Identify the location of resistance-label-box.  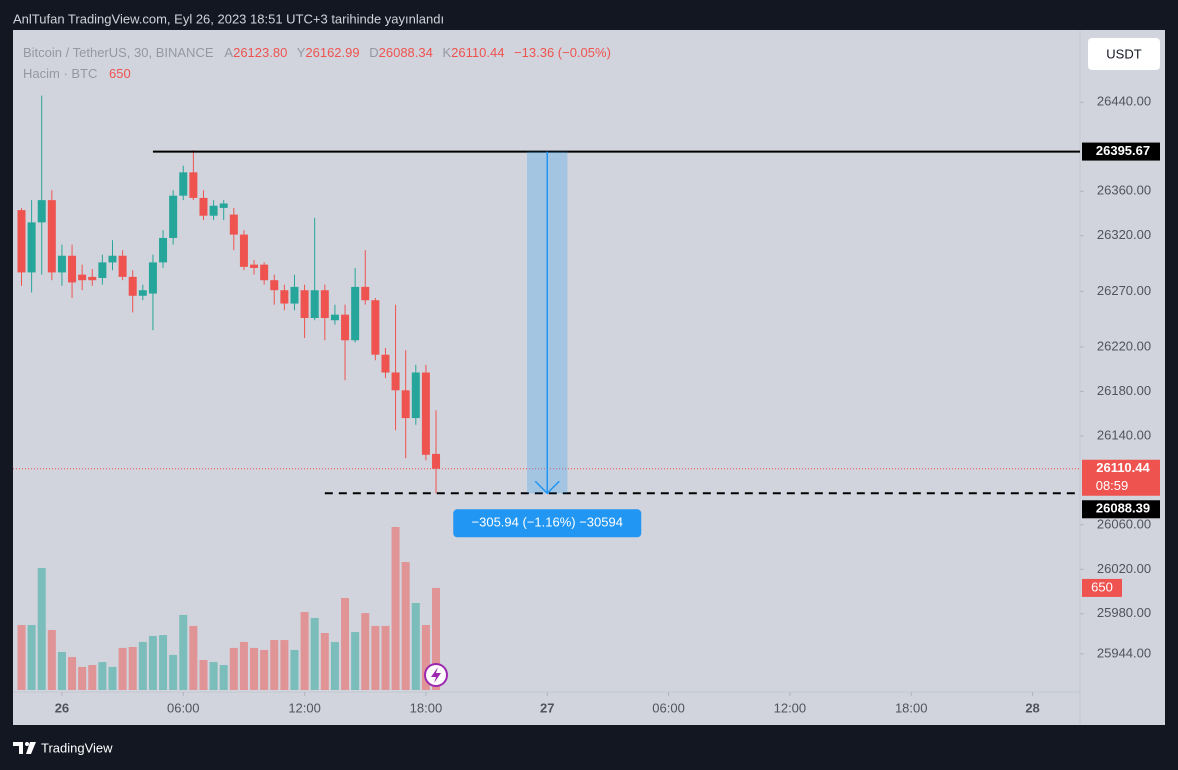
(1121, 151).